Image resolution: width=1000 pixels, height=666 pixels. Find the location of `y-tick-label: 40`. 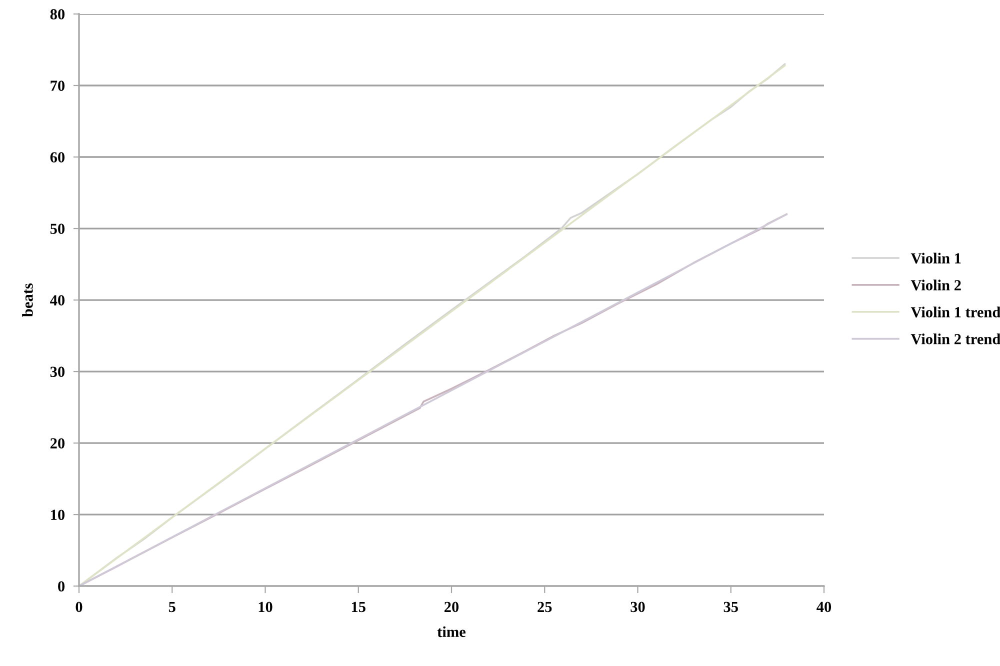

y-tick-label: 40 is located at coordinates (57, 300).